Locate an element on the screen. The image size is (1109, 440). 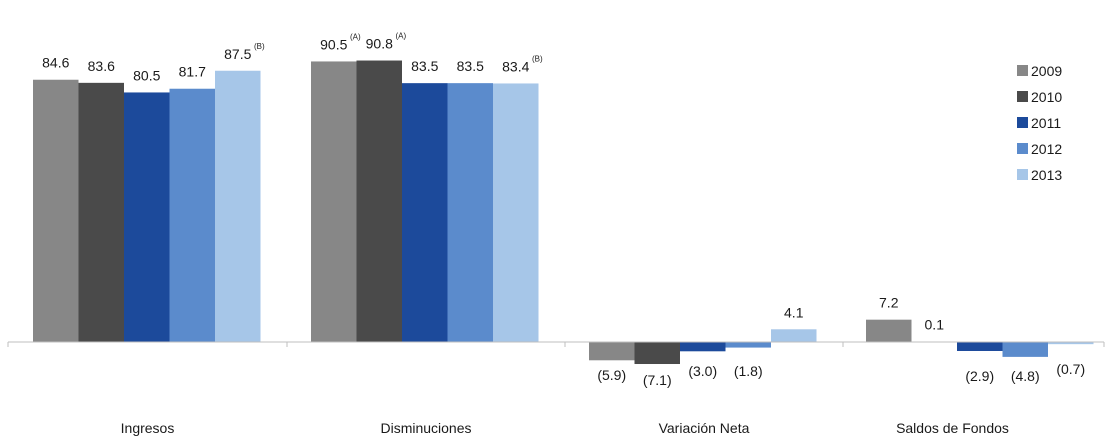
value-label-2009-3: 7.2 is located at coordinates (889, 303).